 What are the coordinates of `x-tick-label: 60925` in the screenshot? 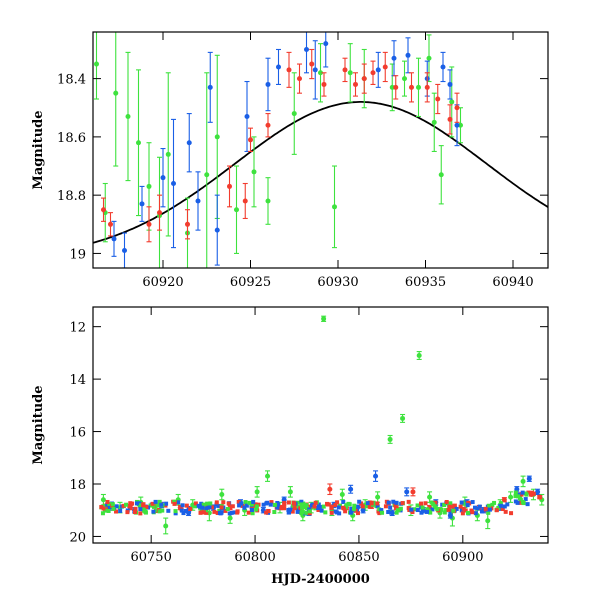 It's located at (250, 282).